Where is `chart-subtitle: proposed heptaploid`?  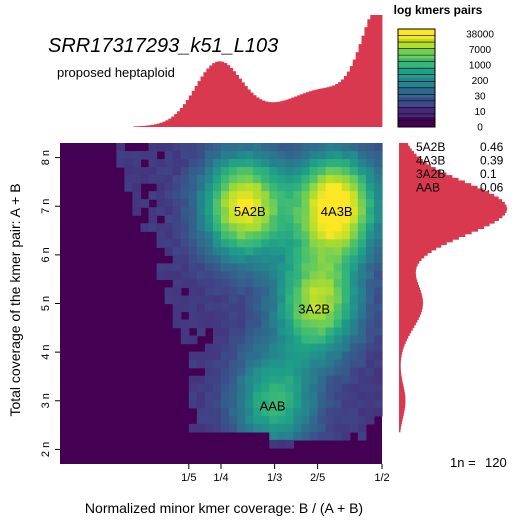
chart-subtitle: proposed heptaploid is located at coordinates (116, 72).